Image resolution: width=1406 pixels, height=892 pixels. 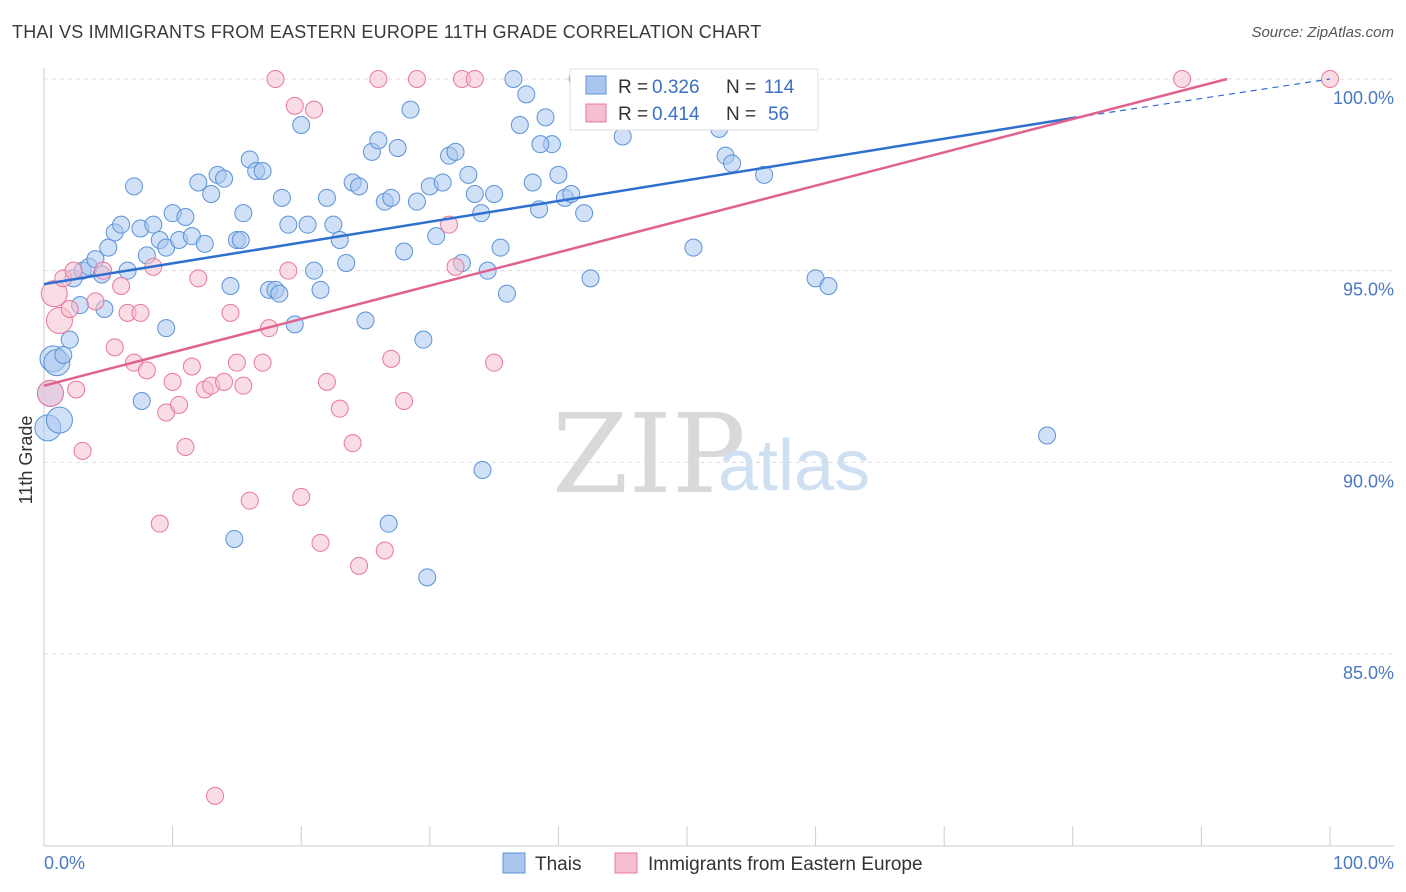 I want to click on stats-n-value-thais: 114, so click(x=779, y=87).